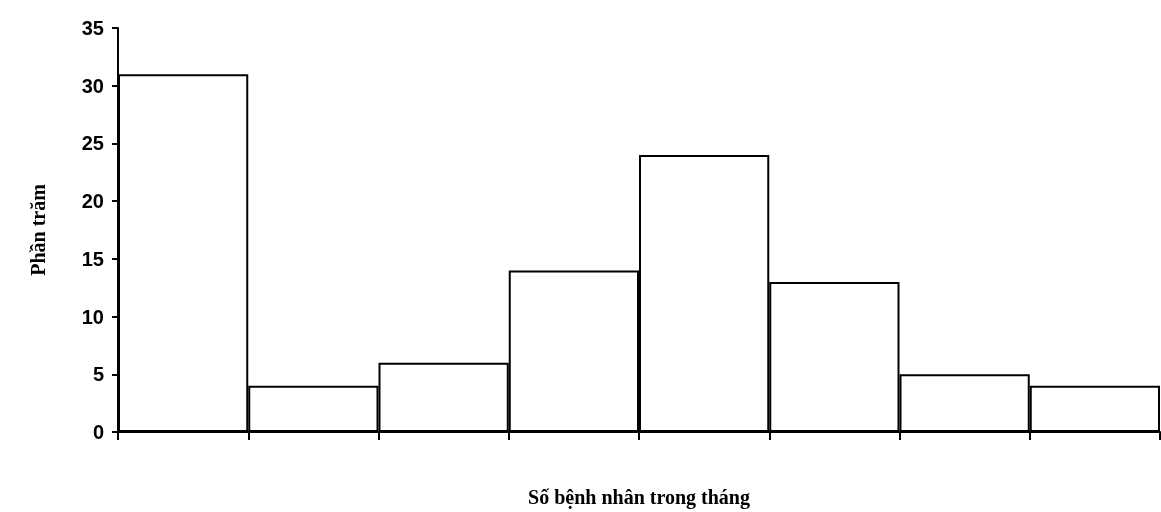 The height and width of the screenshot is (512, 1161). Describe the element at coordinates (92, 28) in the screenshot. I see `y-tick-label: 35` at that location.